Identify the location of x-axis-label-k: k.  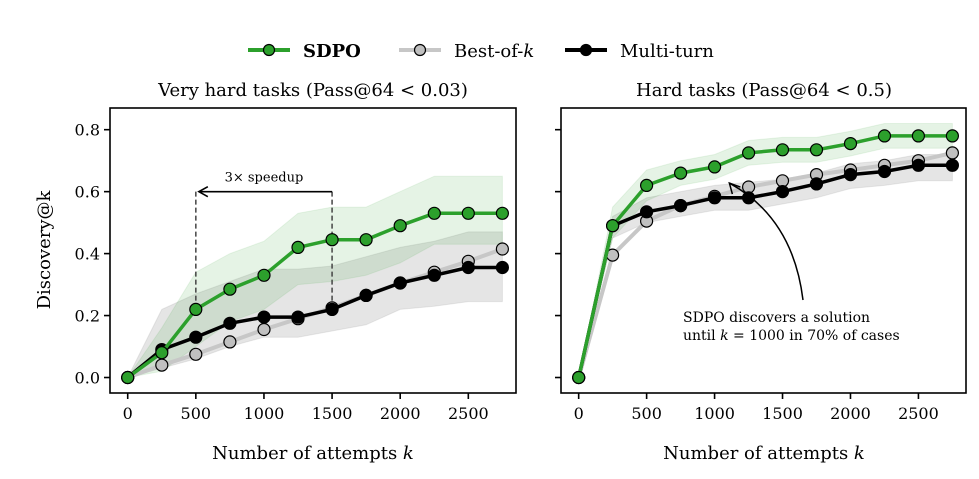
(408, 453).